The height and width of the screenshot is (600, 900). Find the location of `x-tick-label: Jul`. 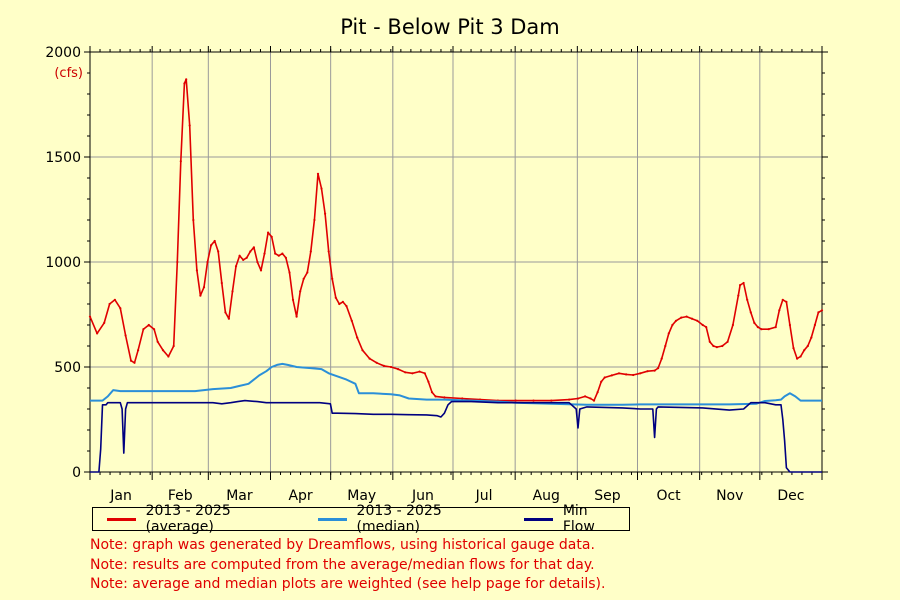

x-tick-label: Jul is located at coordinates (484, 496).